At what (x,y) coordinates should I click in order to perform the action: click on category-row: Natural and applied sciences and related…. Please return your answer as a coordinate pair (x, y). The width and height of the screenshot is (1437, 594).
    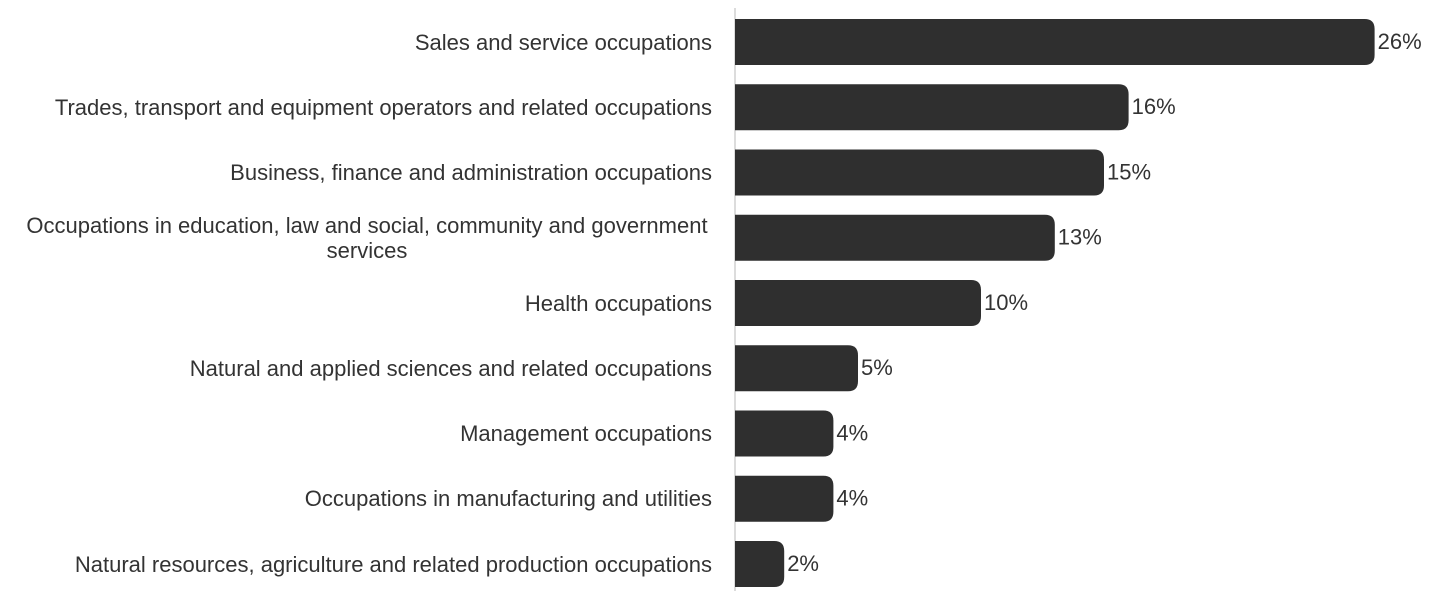
    Looking at the image, I should click on (356, 368).